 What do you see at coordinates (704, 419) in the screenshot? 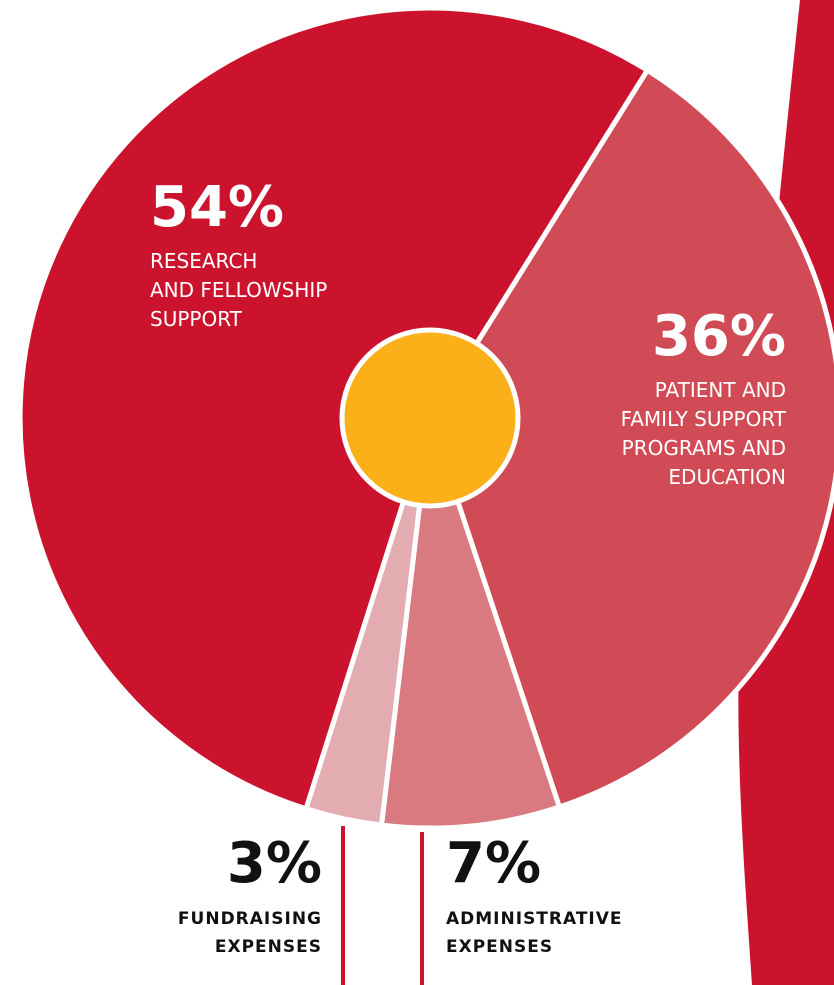
I see `patient-category-label-line: FAMILY SUPPORT` at bounding box center [704, 419].